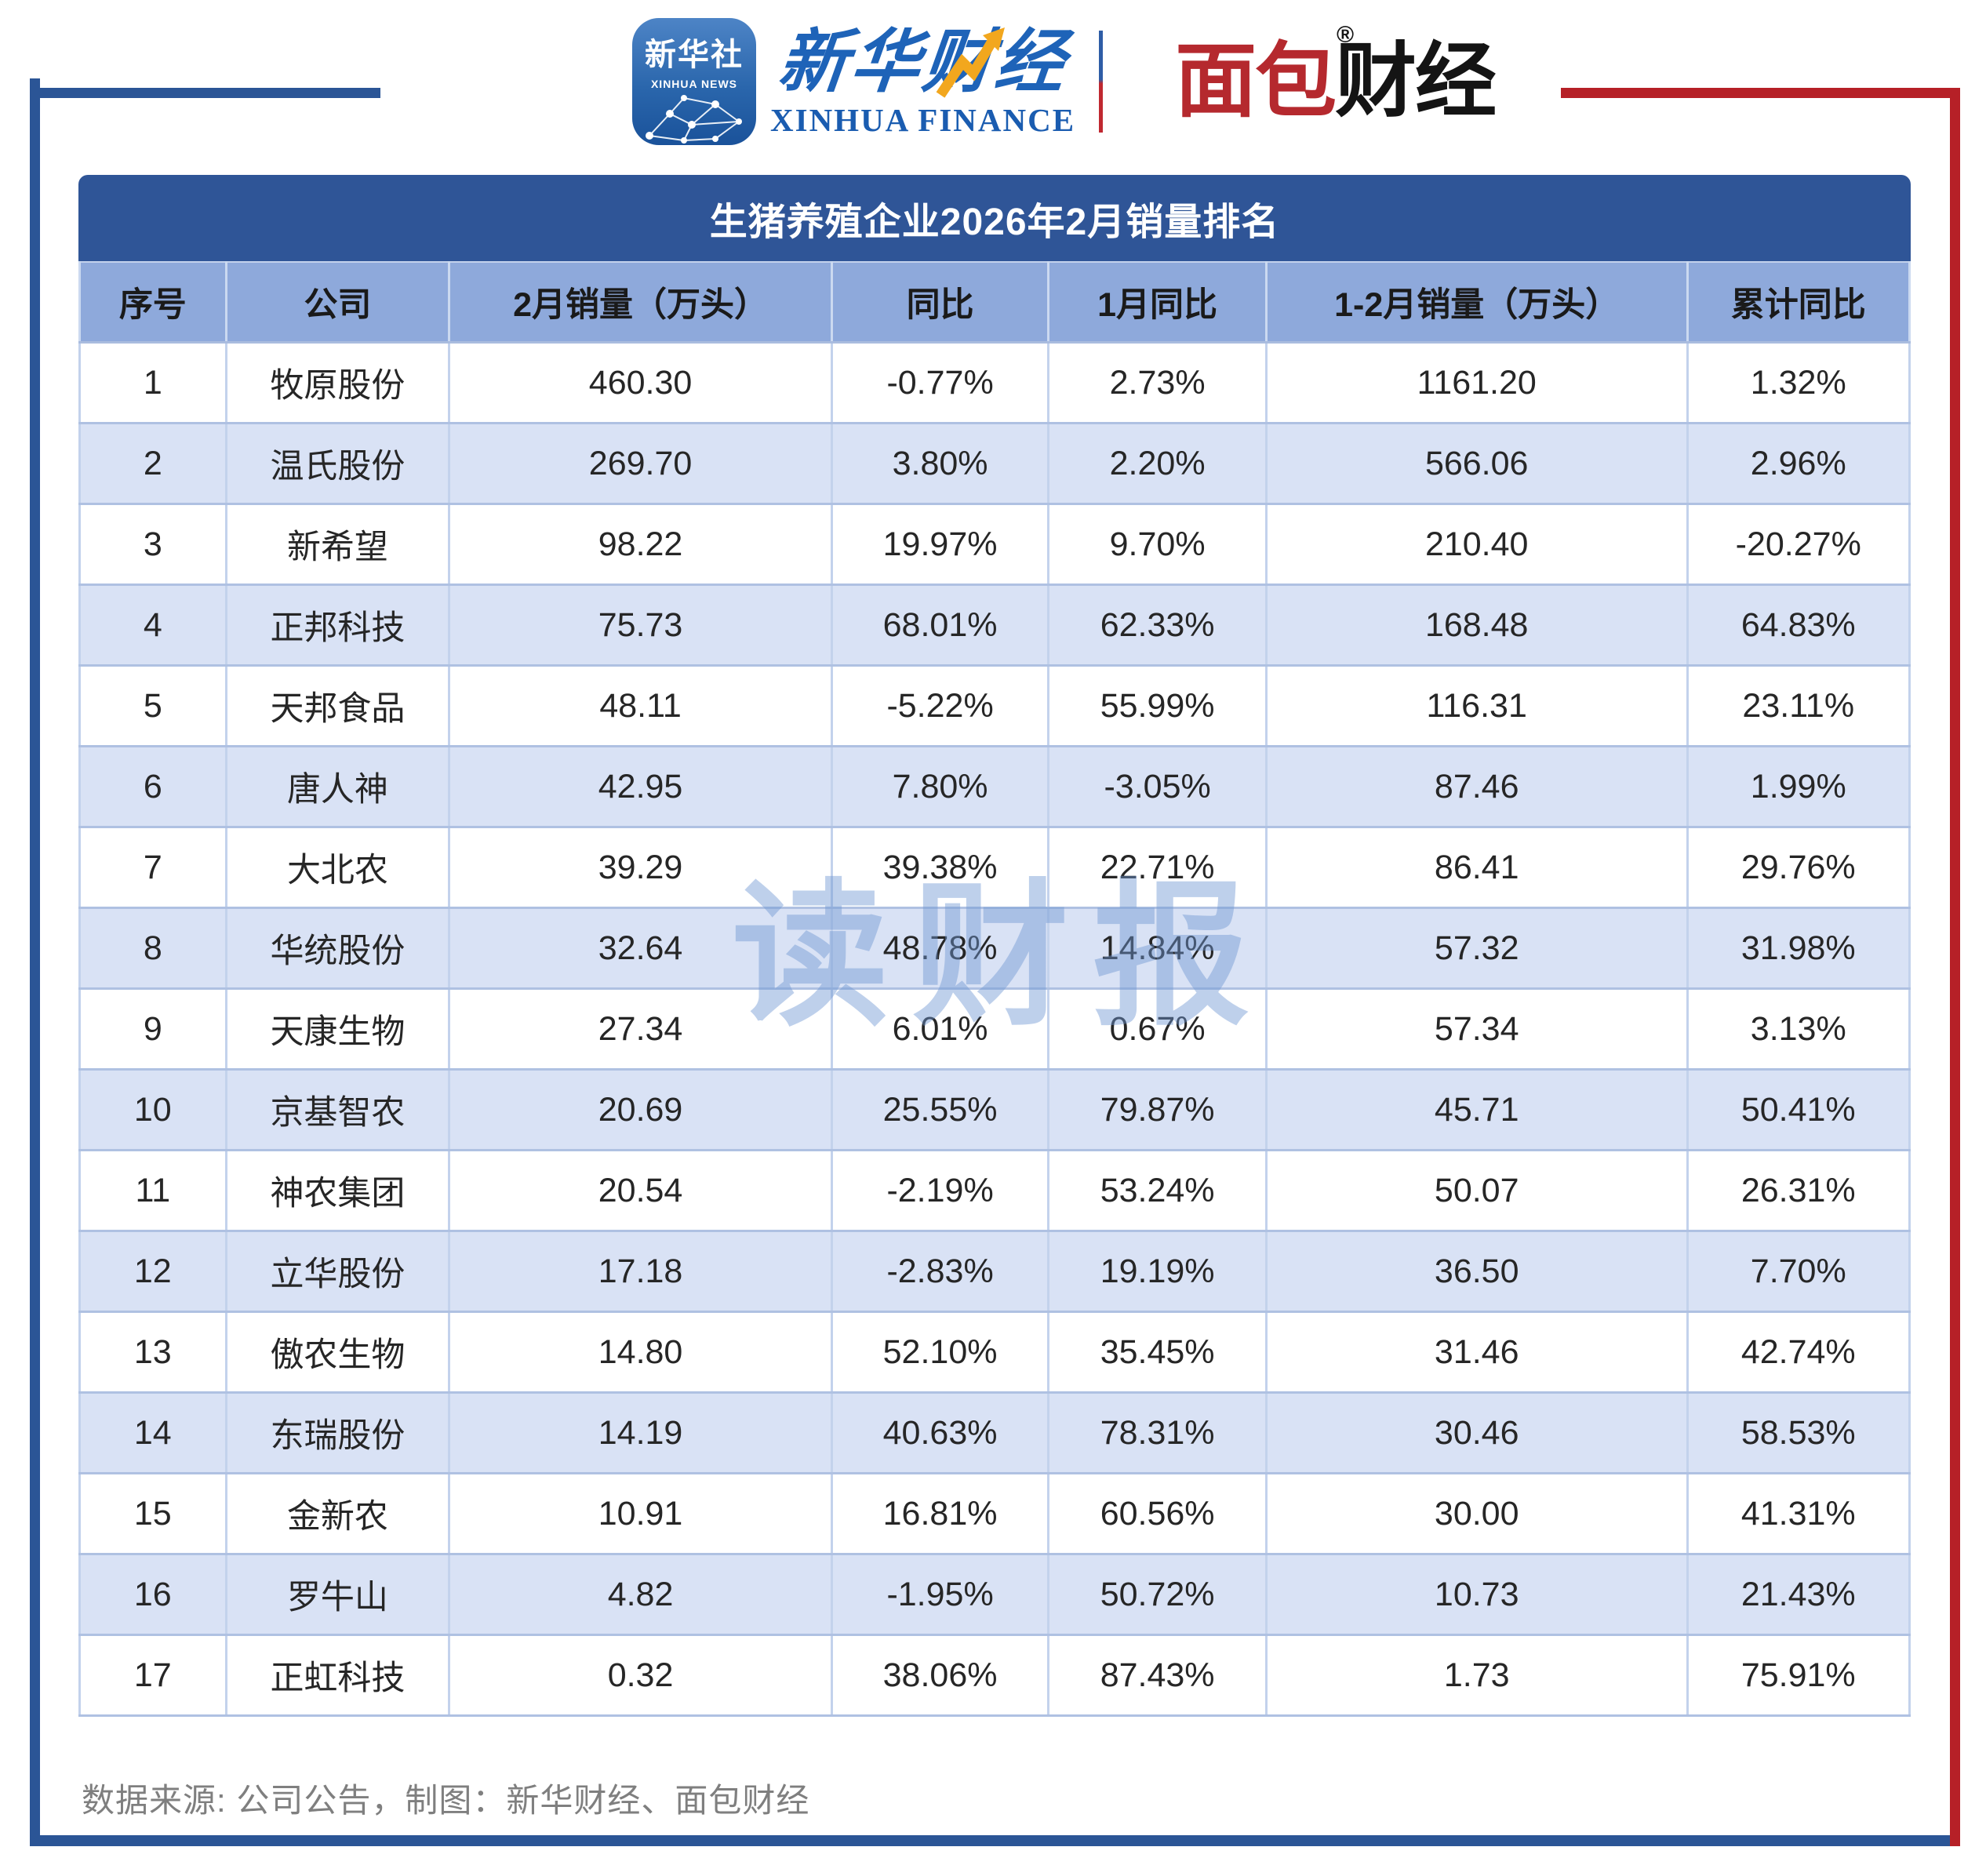 Image resolution: width=1986 pixels, height=1876 pixels. Describe the element at coordinates (1477, 1432) in the screenshot. I see `cell: 30.46` at that location.